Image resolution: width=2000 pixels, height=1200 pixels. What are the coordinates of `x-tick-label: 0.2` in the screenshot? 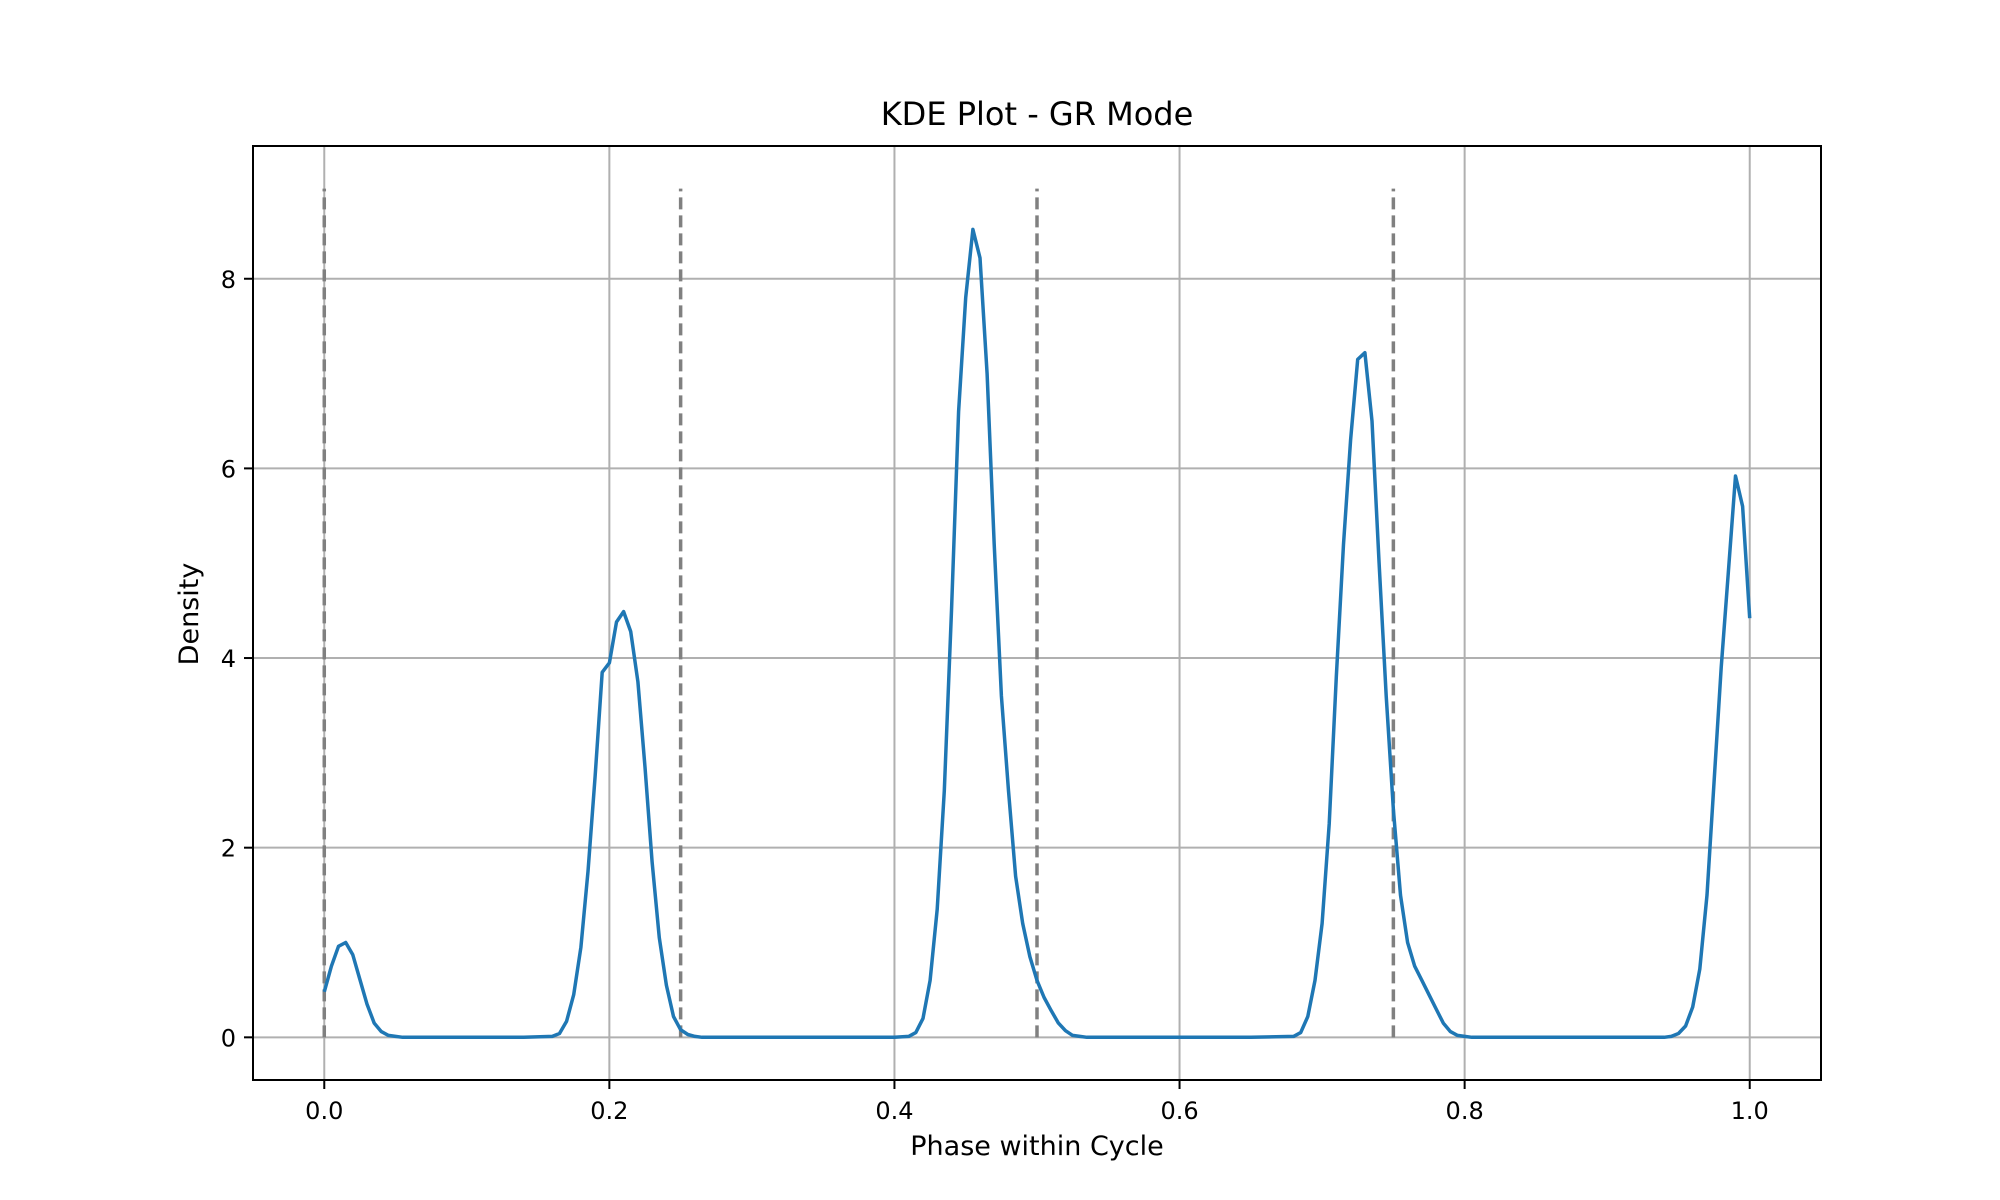 It's located at (609, 1111).